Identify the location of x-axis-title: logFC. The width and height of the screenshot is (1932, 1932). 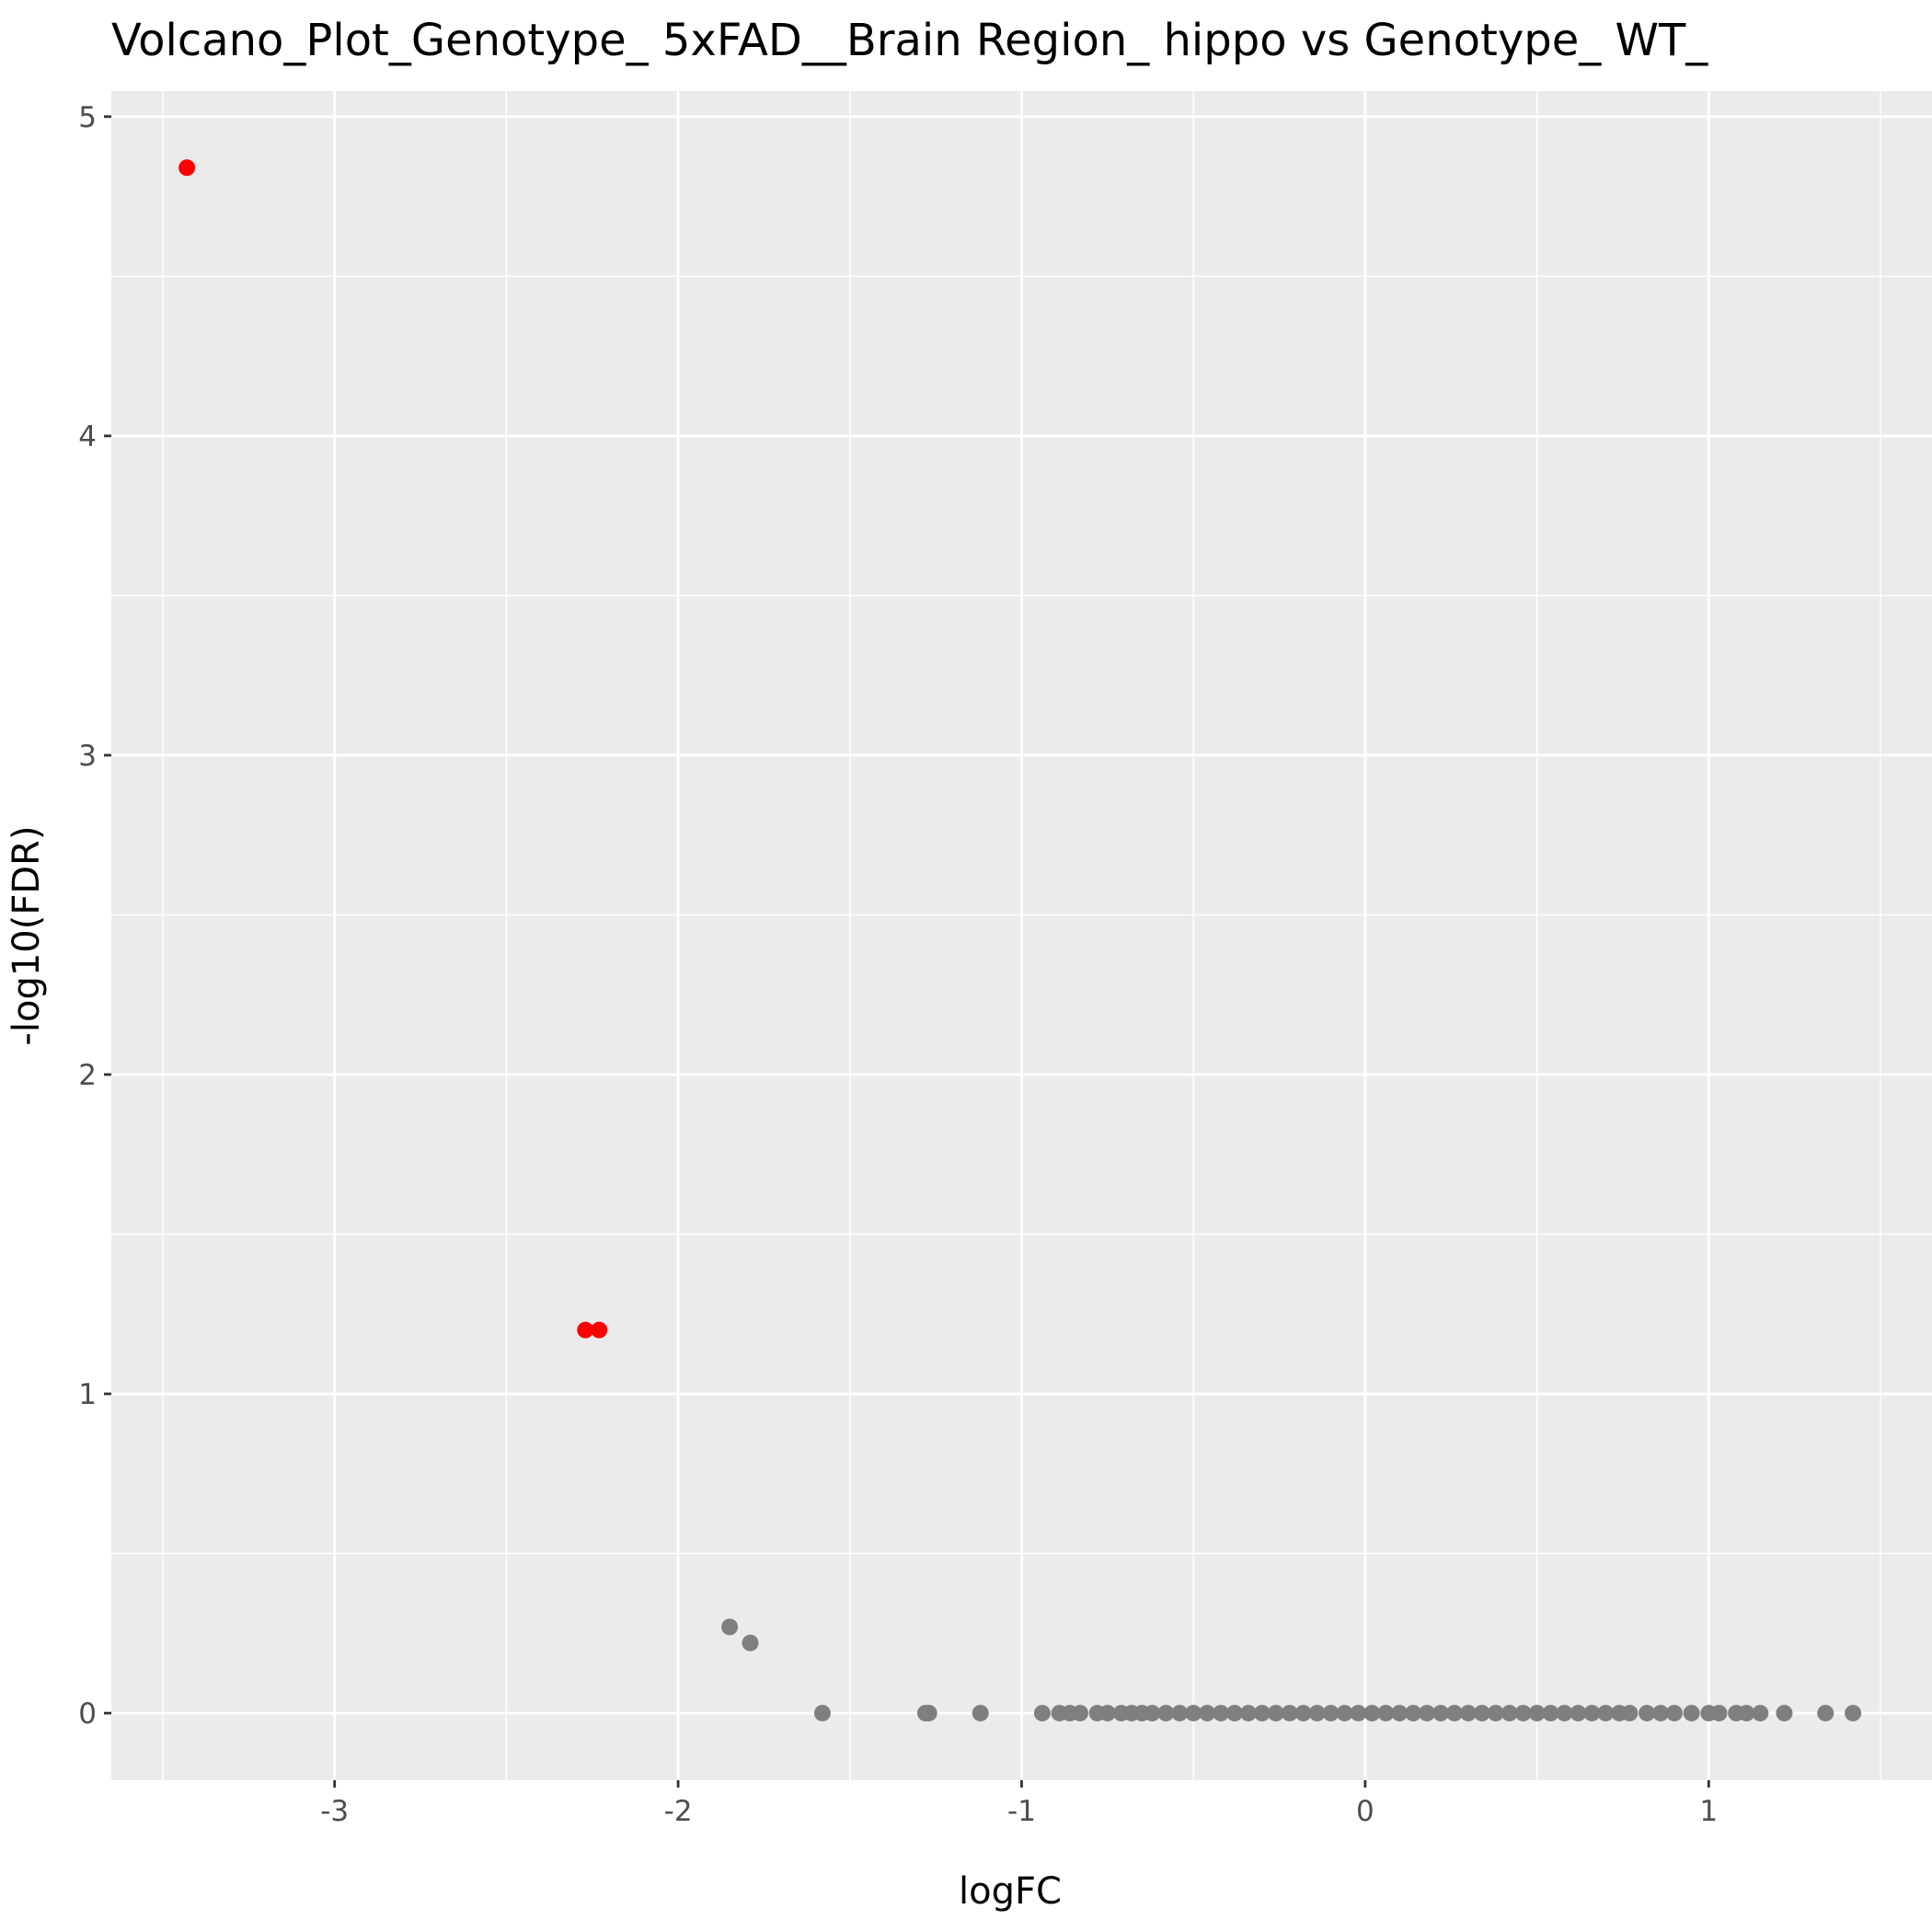
(1010, 1891).